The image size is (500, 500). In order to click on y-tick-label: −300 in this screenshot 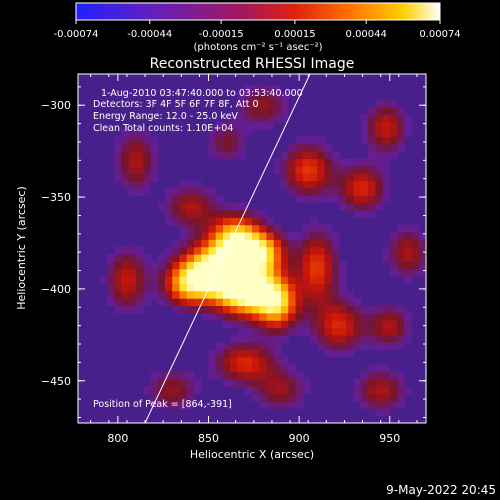, I will do `click(56, 105)`.